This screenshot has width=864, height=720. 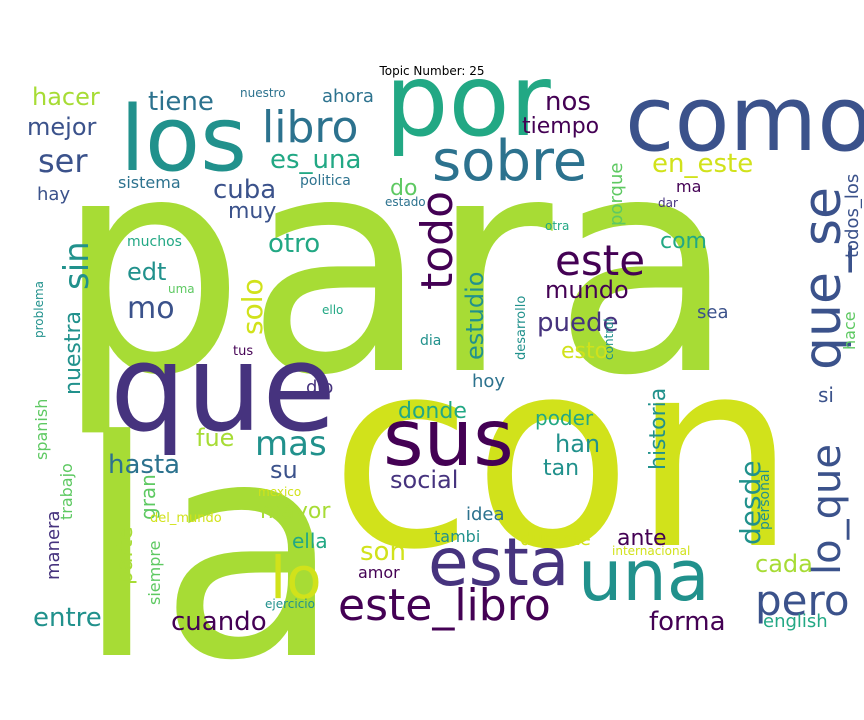 I want to click on word-com: com, so click(x=683, y=241).